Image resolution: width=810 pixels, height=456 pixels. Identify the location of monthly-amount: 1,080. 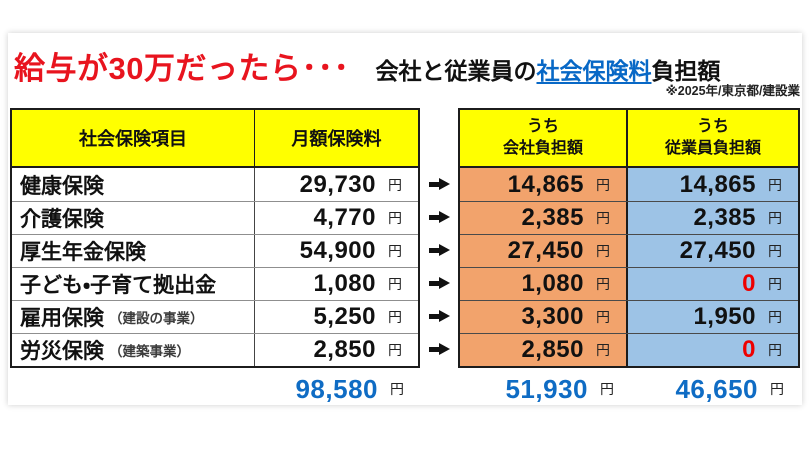
(344, 283).